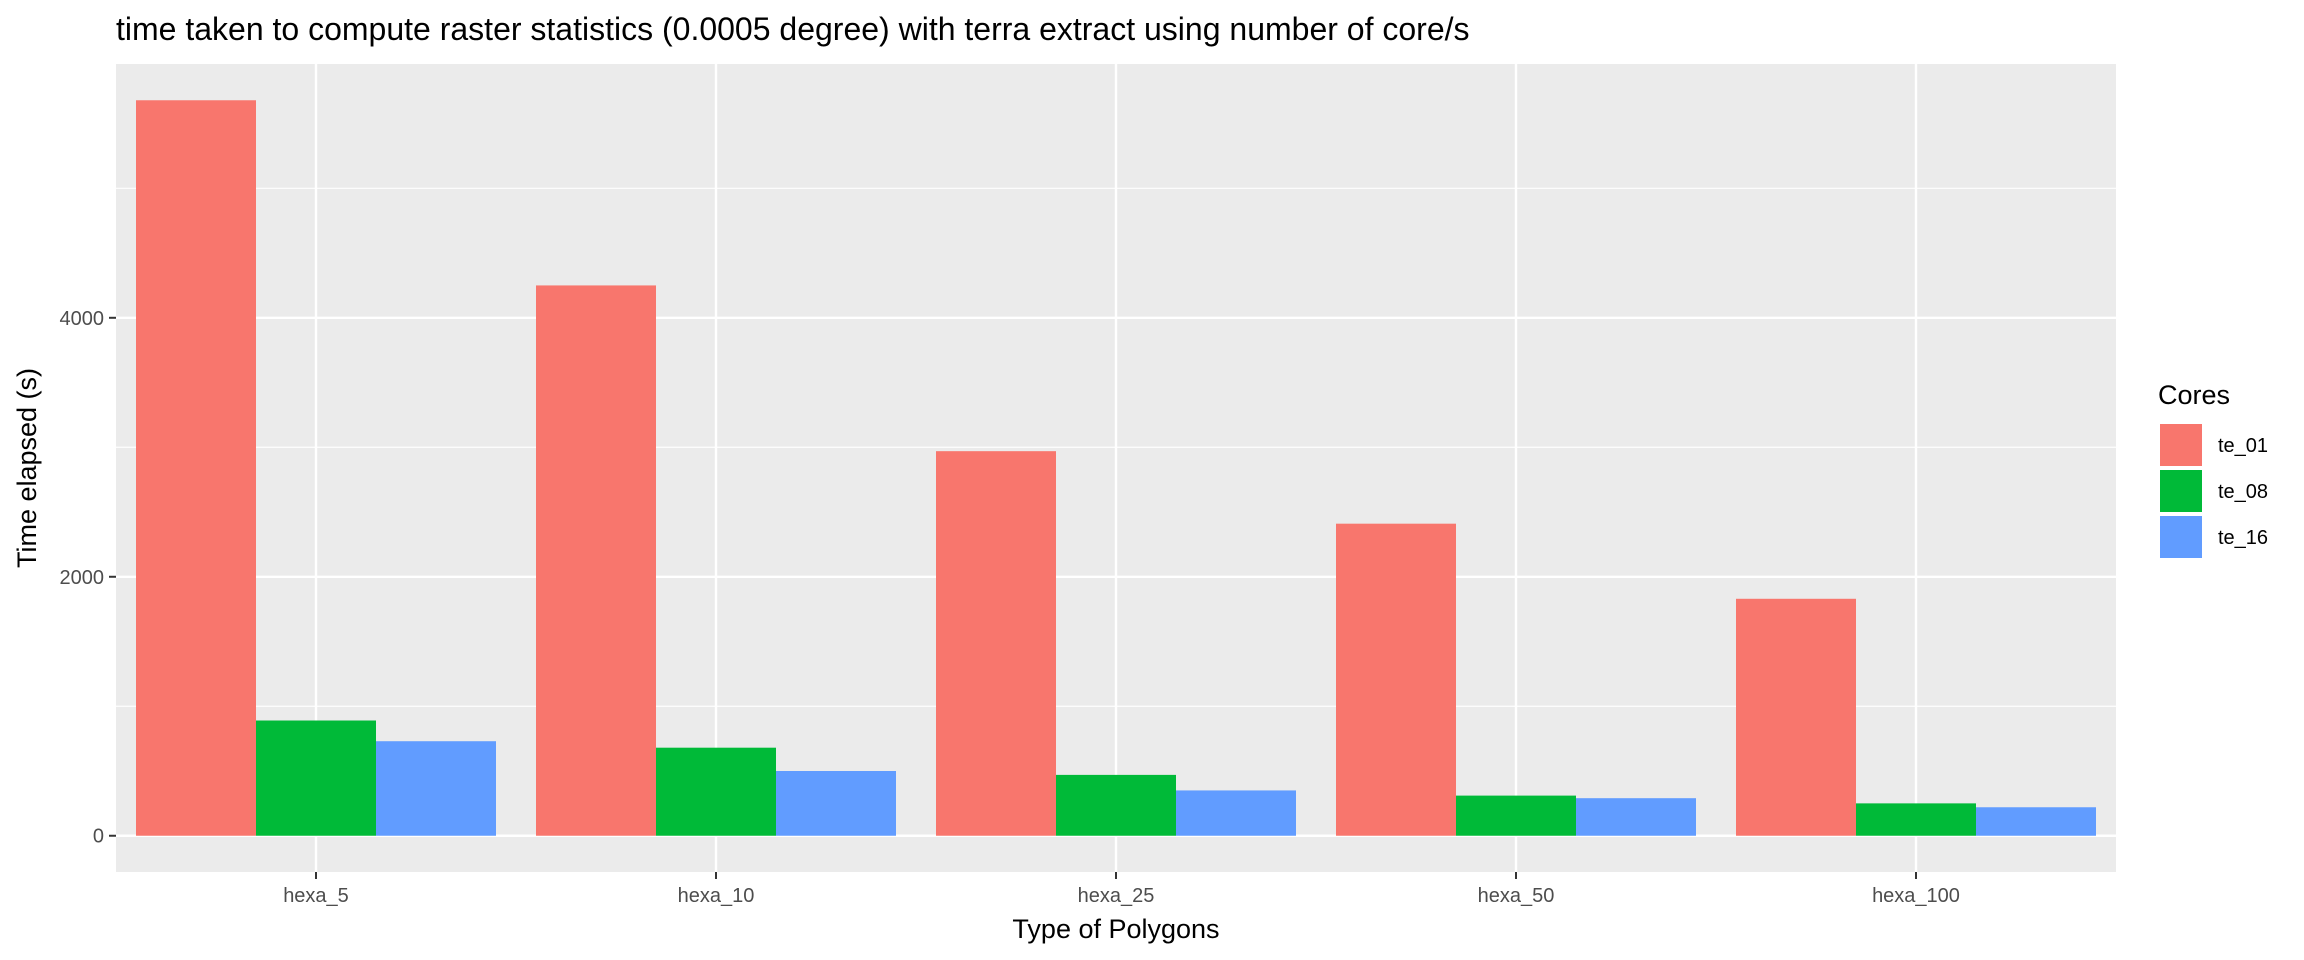 The height and width of the screenshot is (960, 2304). Describe the element at coordinates (98, 837) in the screenshot. I see `y-tick-label: 0` at that location.